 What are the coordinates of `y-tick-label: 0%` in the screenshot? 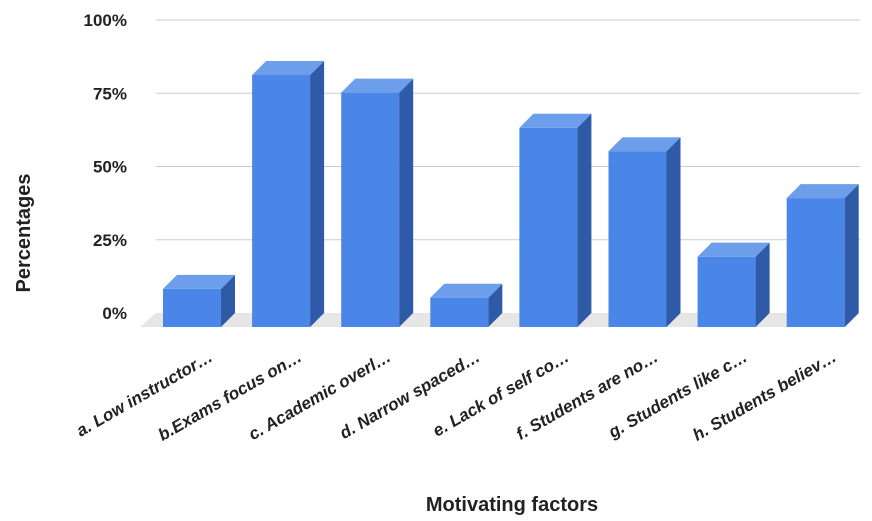 It's located at (114, 313).